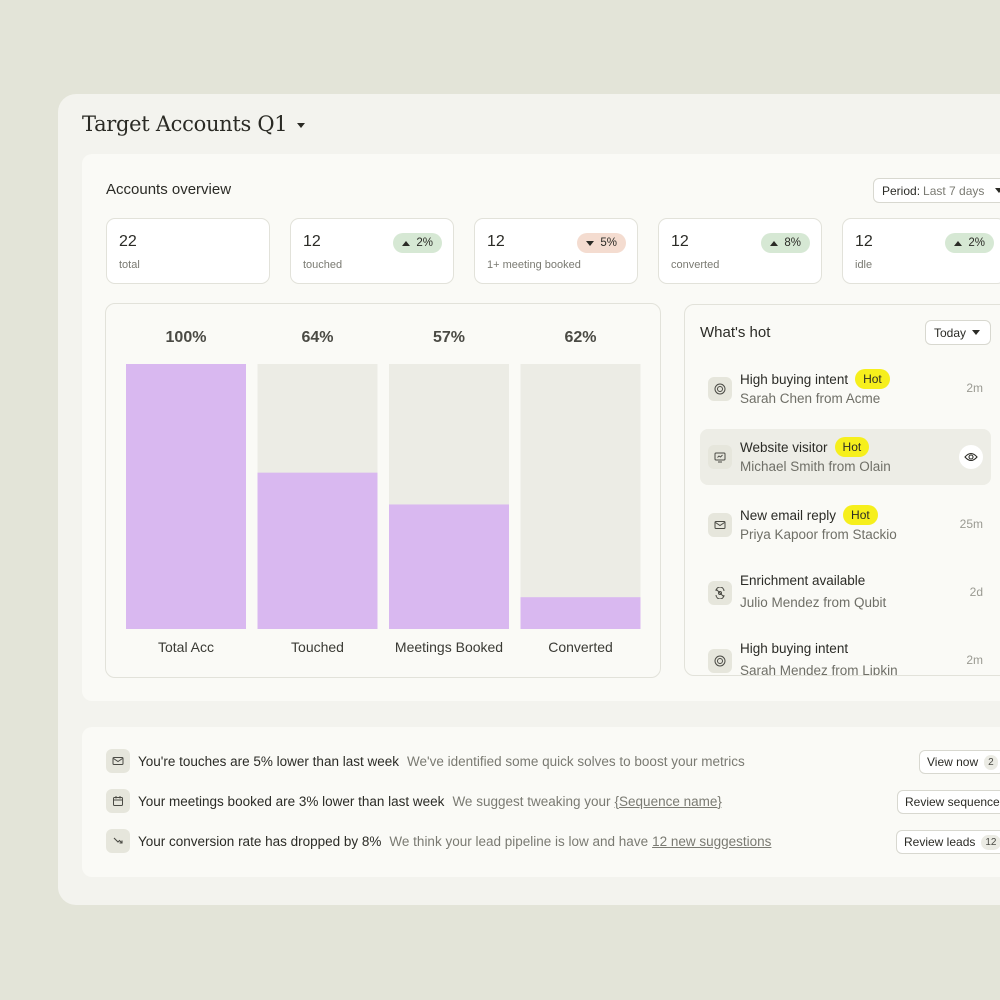 This screenshot has height=1000, width=1000. What do you see at coordinates (997, 190) in the screenshot?
I see `chevron-down-icon` at bounding box center [997, 190].